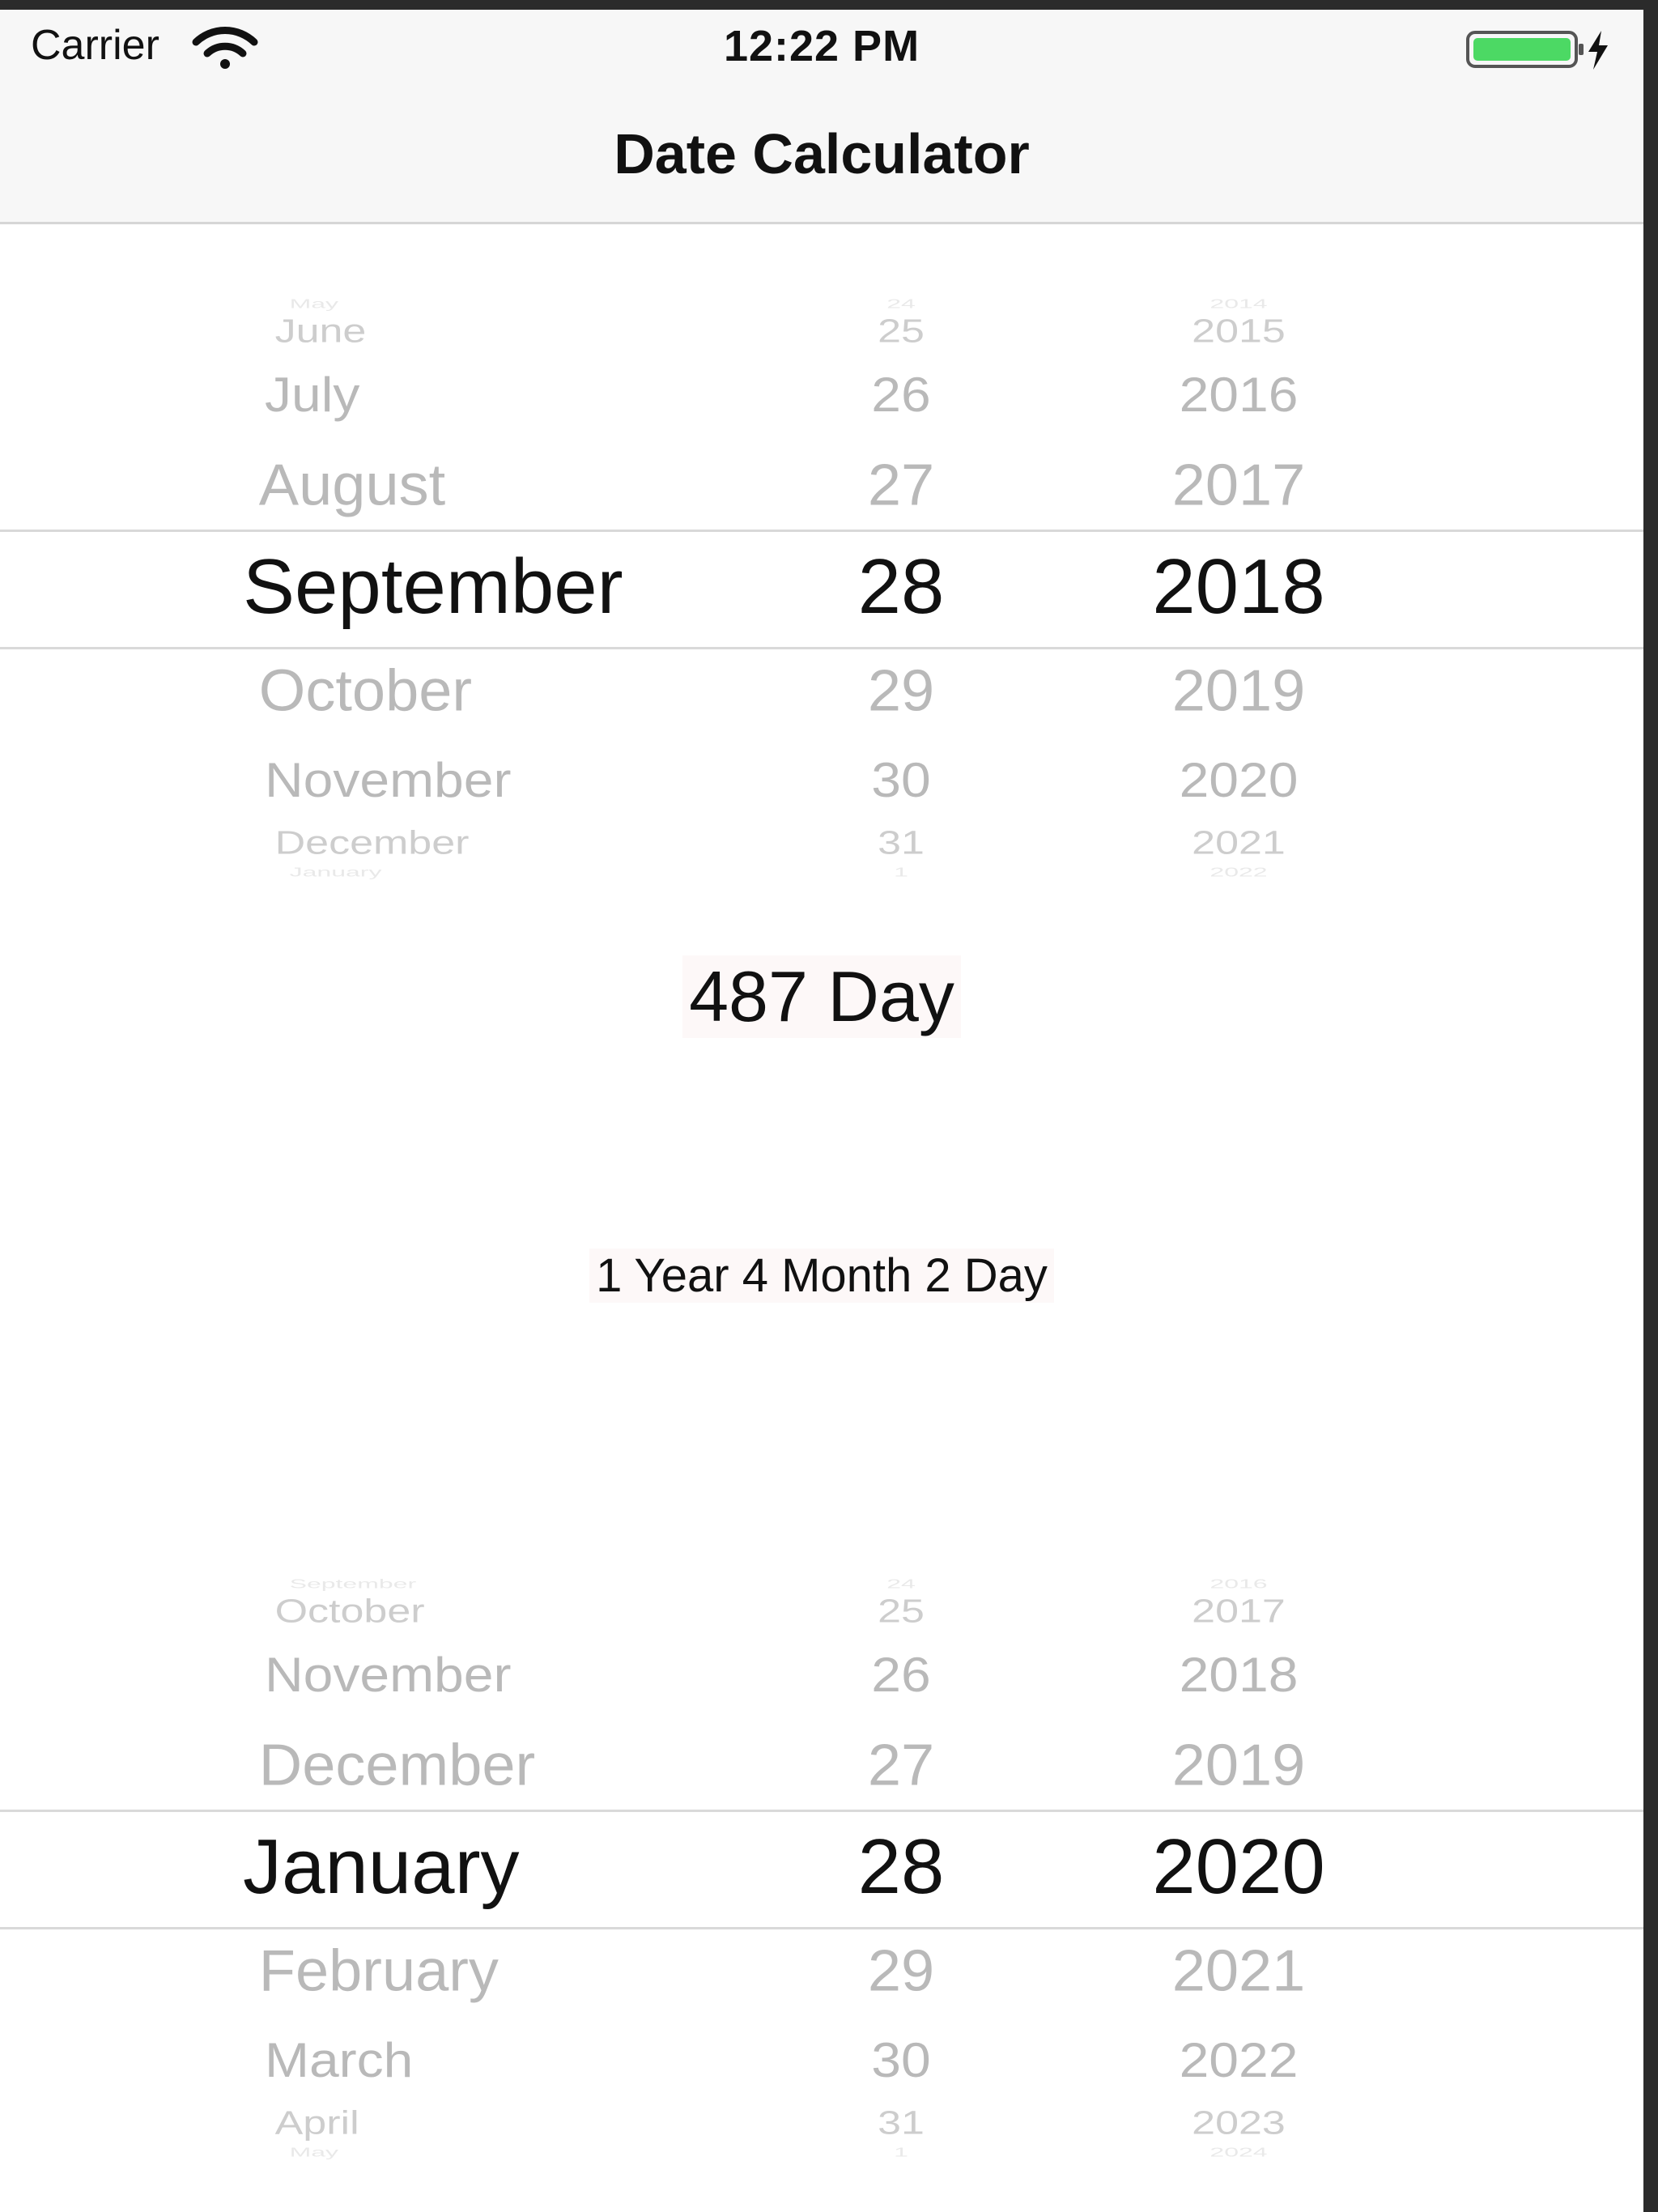 The width and height of the screenshot is (1658, 2212). I want to click on status-bar: Carrier 12:22 PM, so click(821, 50).